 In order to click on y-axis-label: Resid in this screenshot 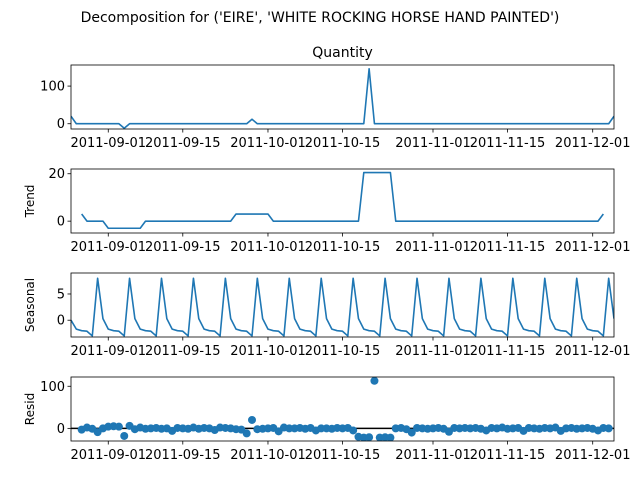, I will do `click(30, 409)`.